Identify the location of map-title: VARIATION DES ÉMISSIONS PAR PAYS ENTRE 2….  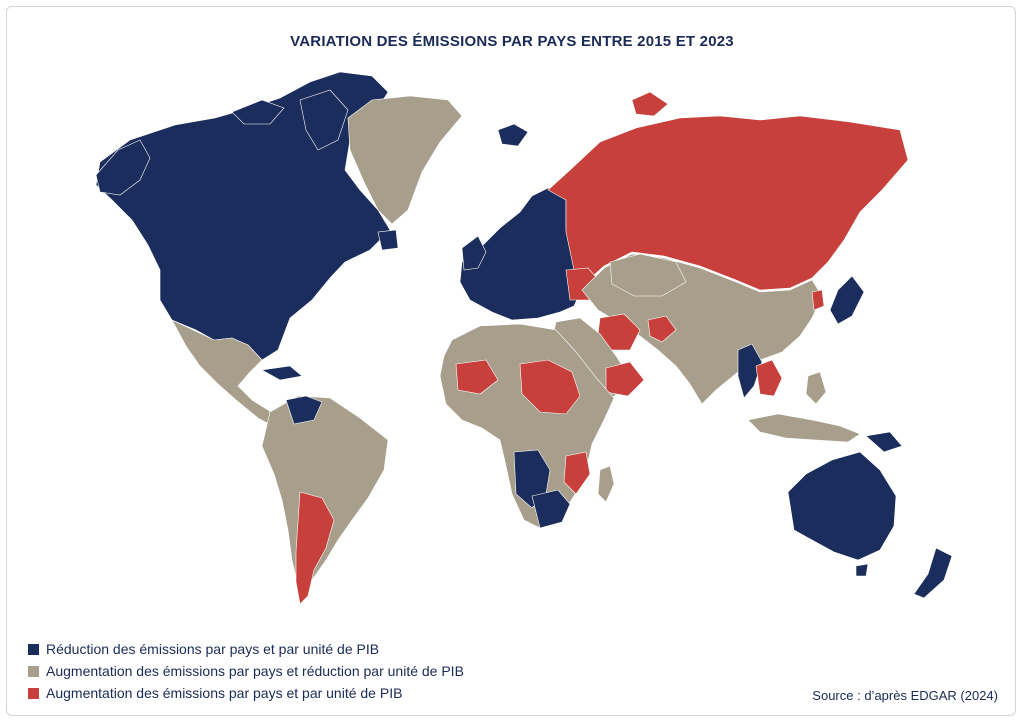
(512, 41).